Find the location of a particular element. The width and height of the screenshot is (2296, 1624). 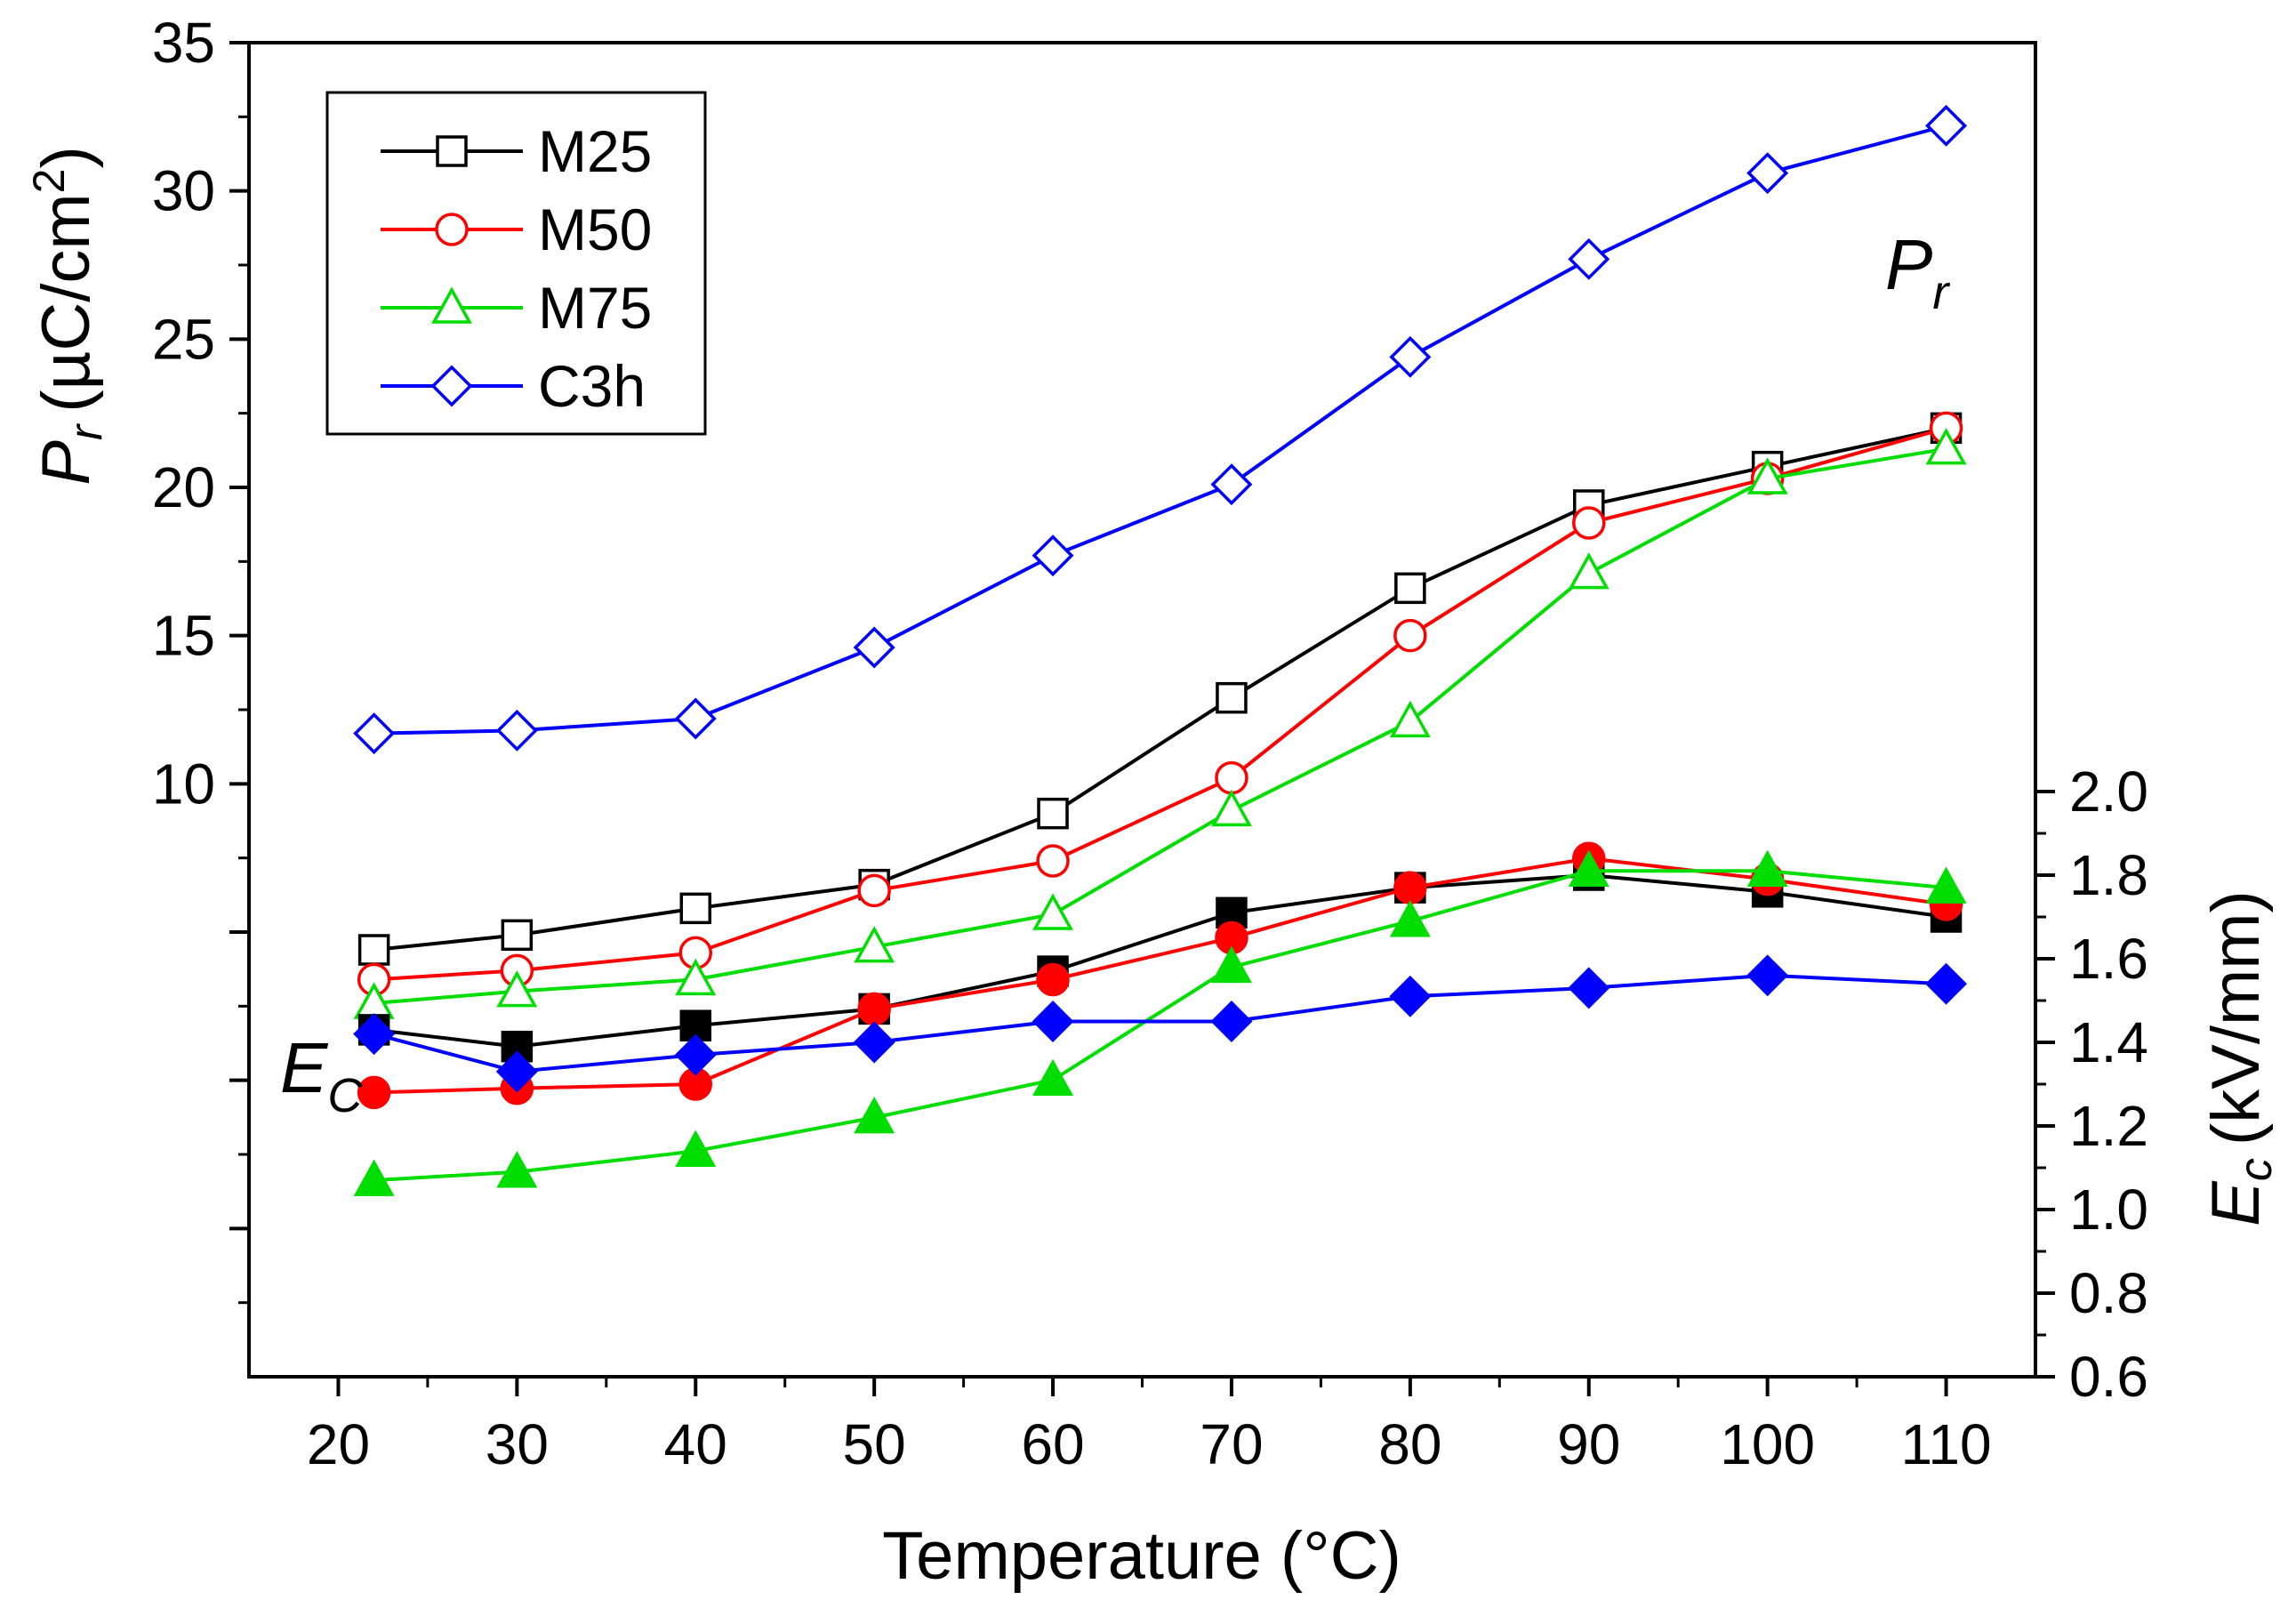

left-axis-title: Pr (µC/cm2) is located at coordinates (68, 316).